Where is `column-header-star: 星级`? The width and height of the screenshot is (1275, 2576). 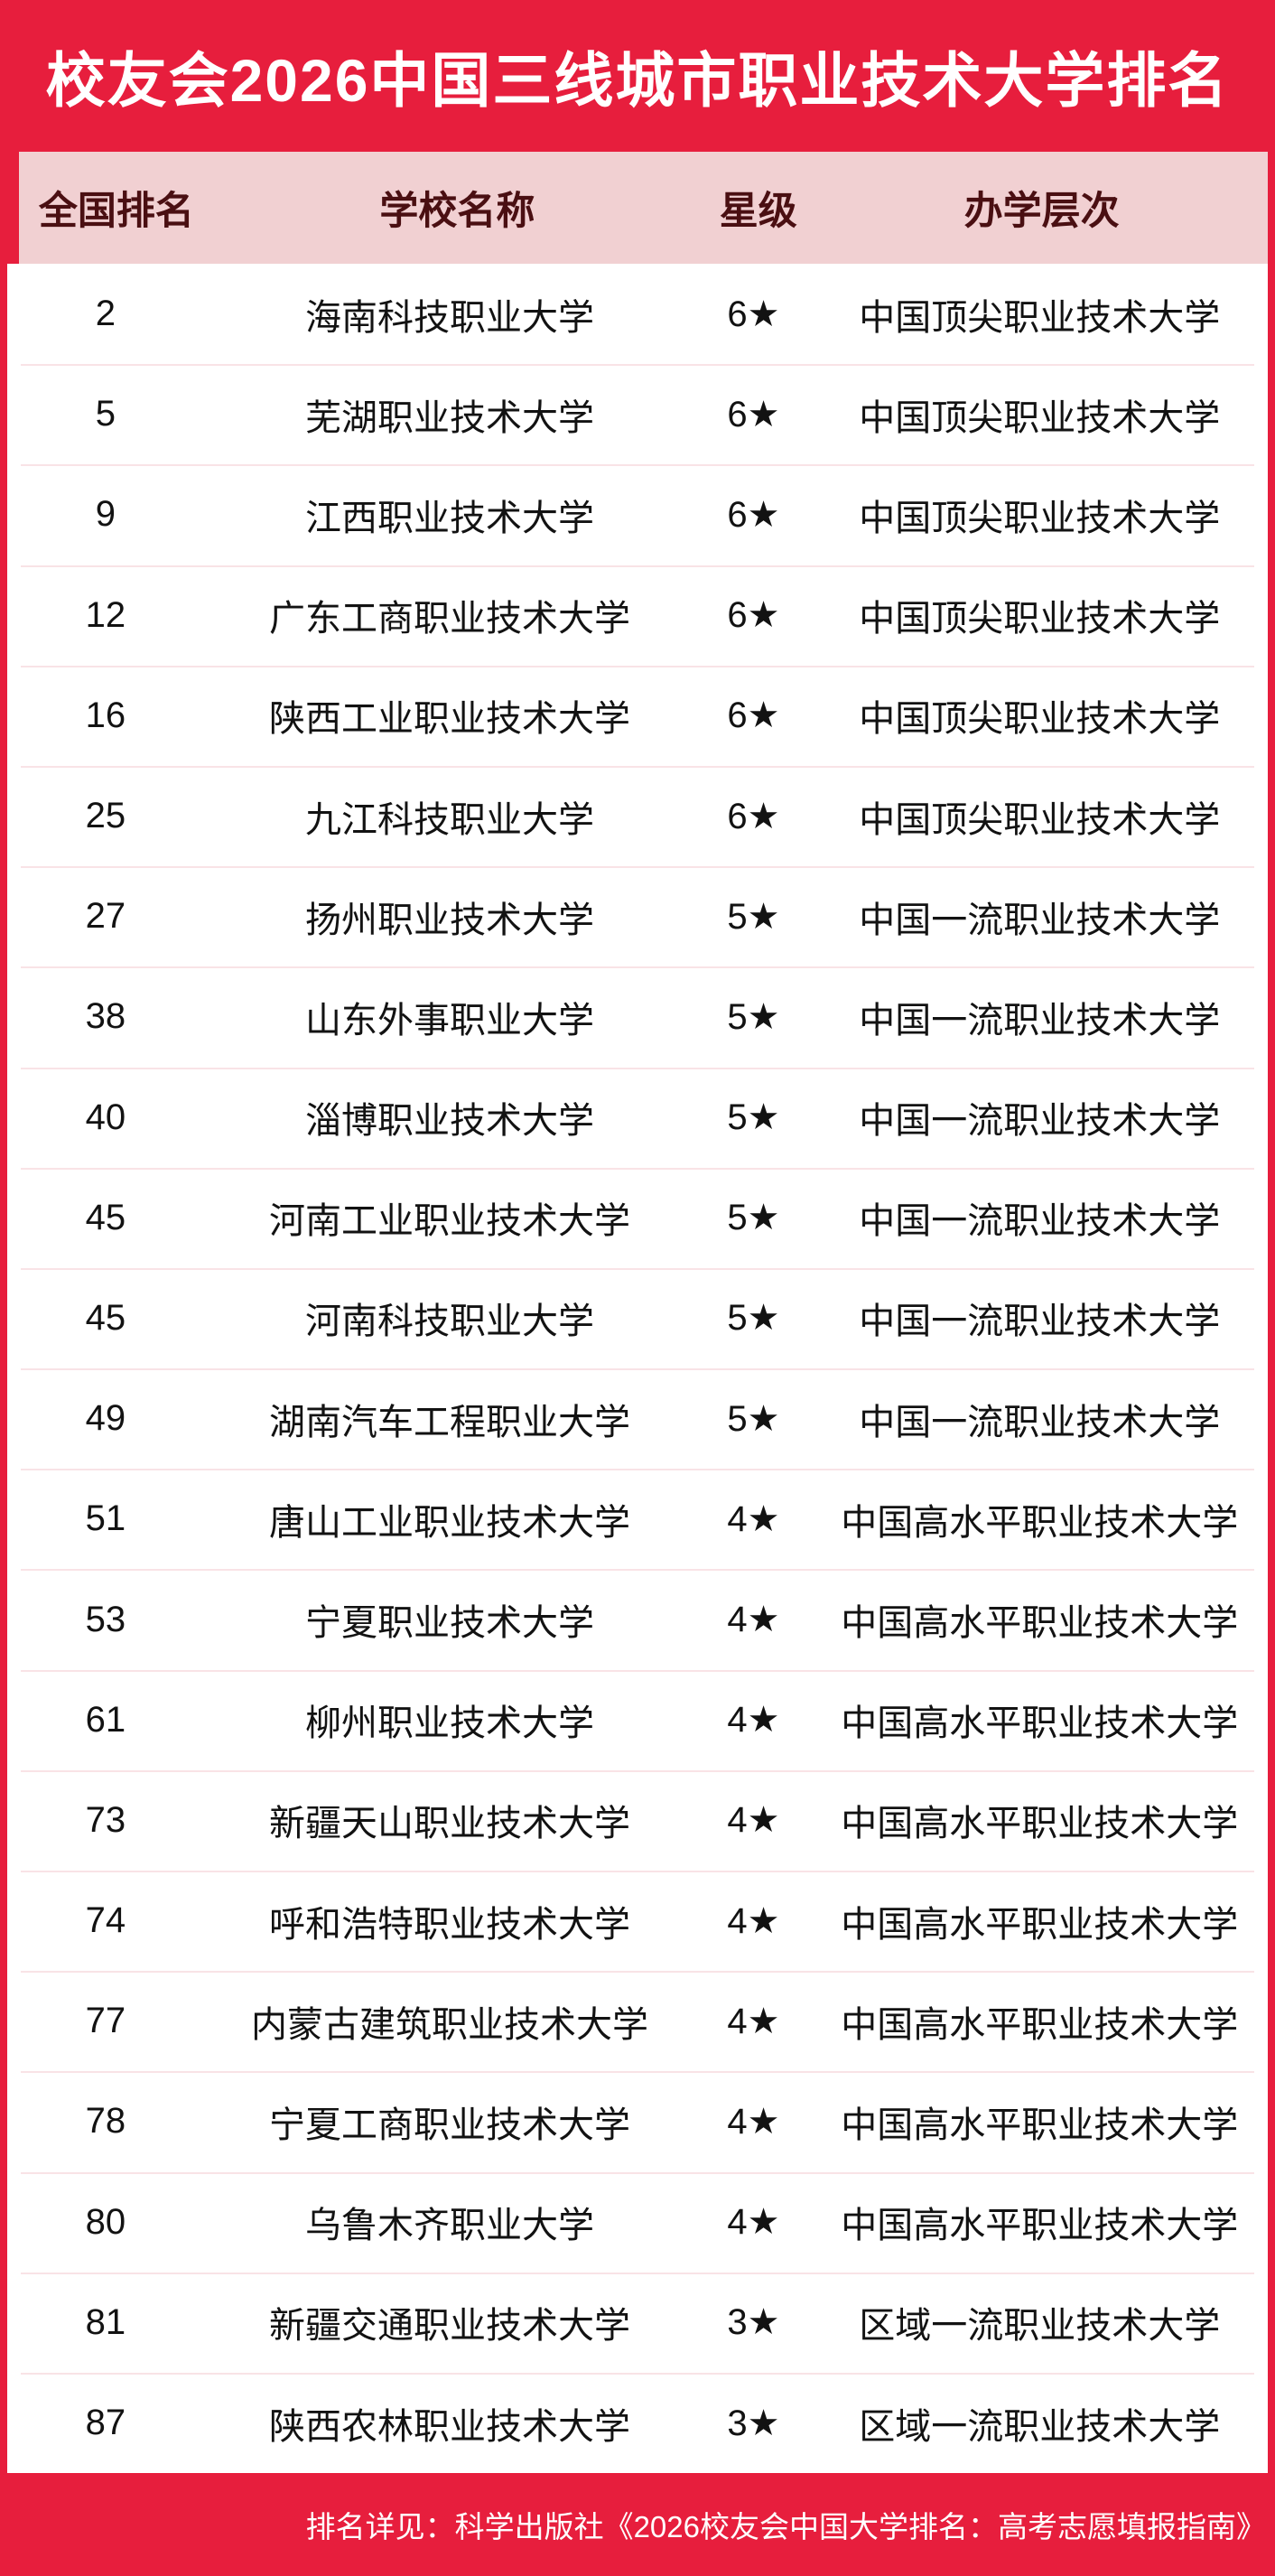 column-header-star: 星级 is located at coordinates (758, 211).